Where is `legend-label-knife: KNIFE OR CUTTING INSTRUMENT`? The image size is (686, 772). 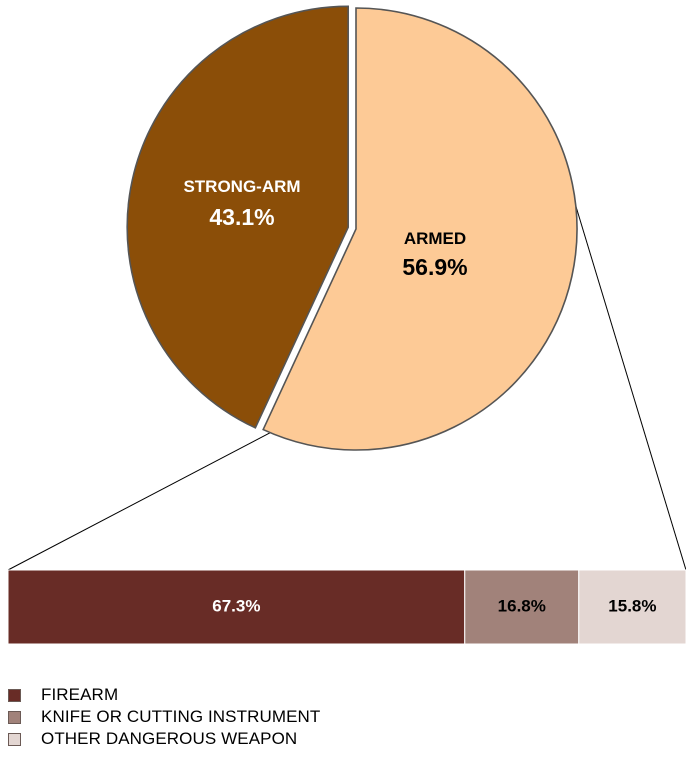
legend-label-knife: KNIFE OR CUTTING INSTRUMENT is located at coordinates (181, 716).